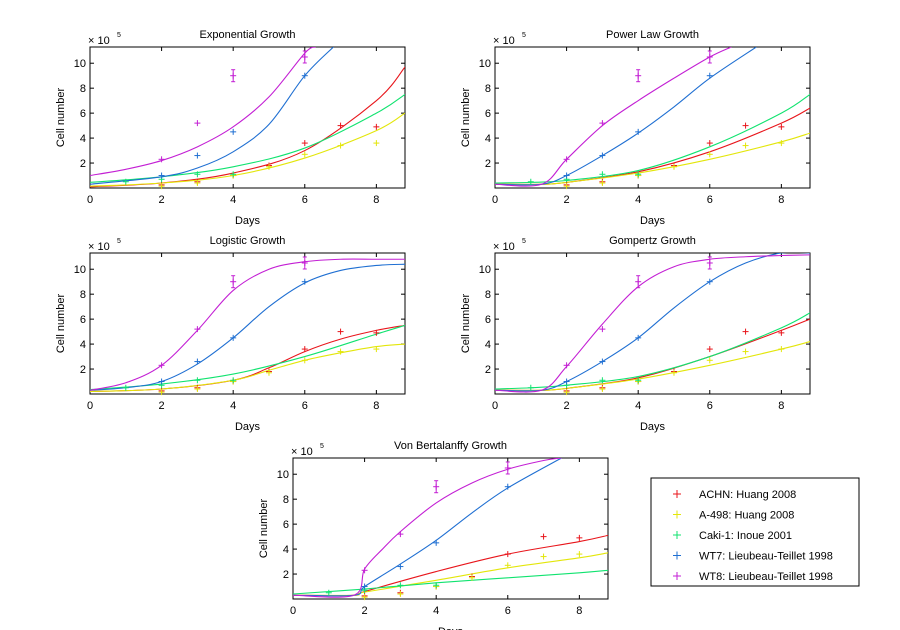 Image resolution: width=900 pixels, height=630 pixels. I want to click on x-tick-label: 6, so click(710, 200).